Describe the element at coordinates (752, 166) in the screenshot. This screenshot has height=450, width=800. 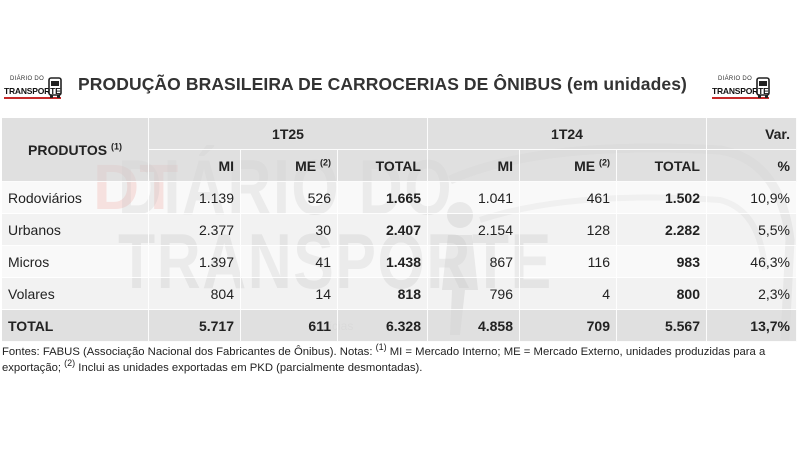
I see `header-pct: %` at that location.